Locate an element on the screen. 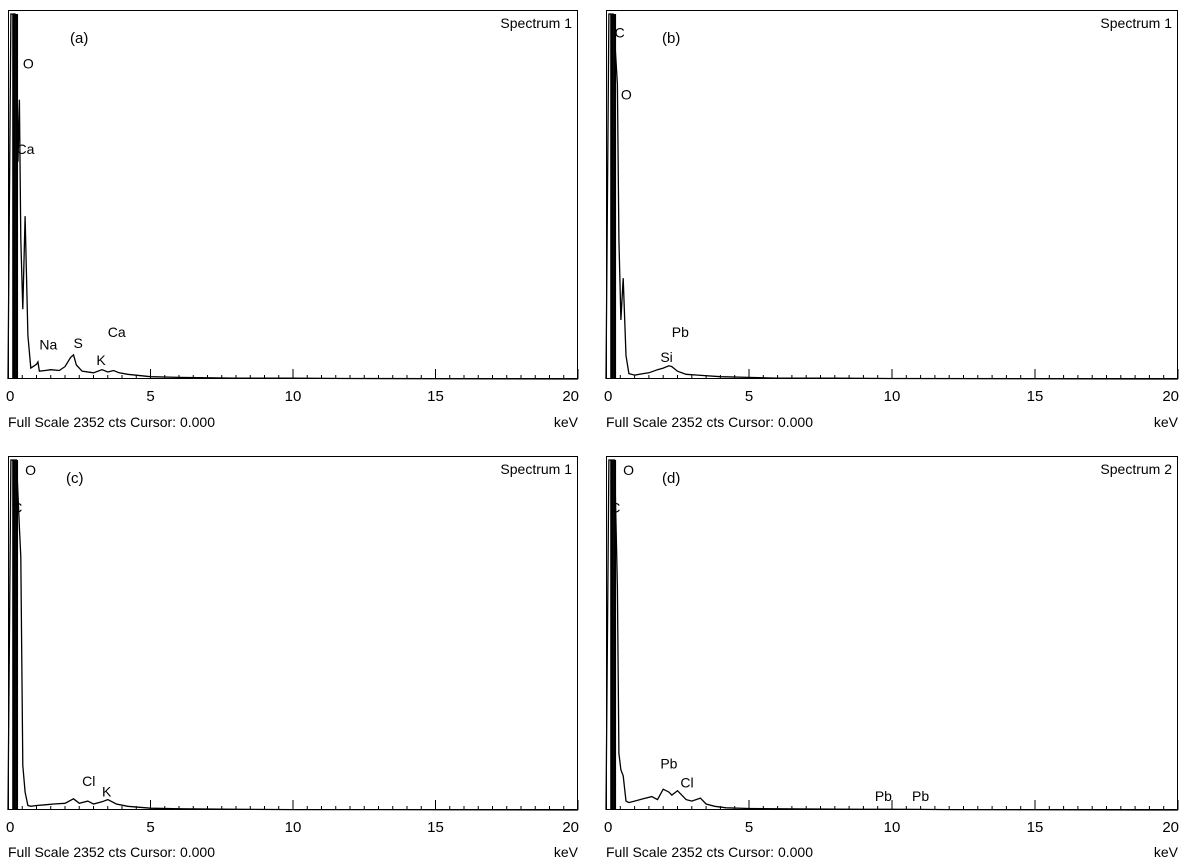 This screenshot has width=1184, height=864. panel-label: (c) is located at coordinates (75, 478).